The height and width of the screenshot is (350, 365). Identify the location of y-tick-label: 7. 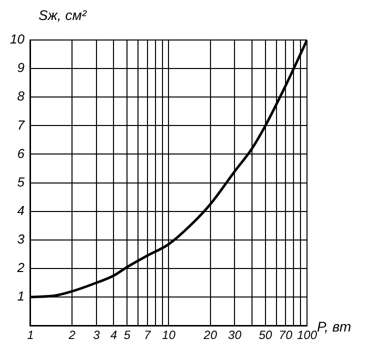
(21, 124).